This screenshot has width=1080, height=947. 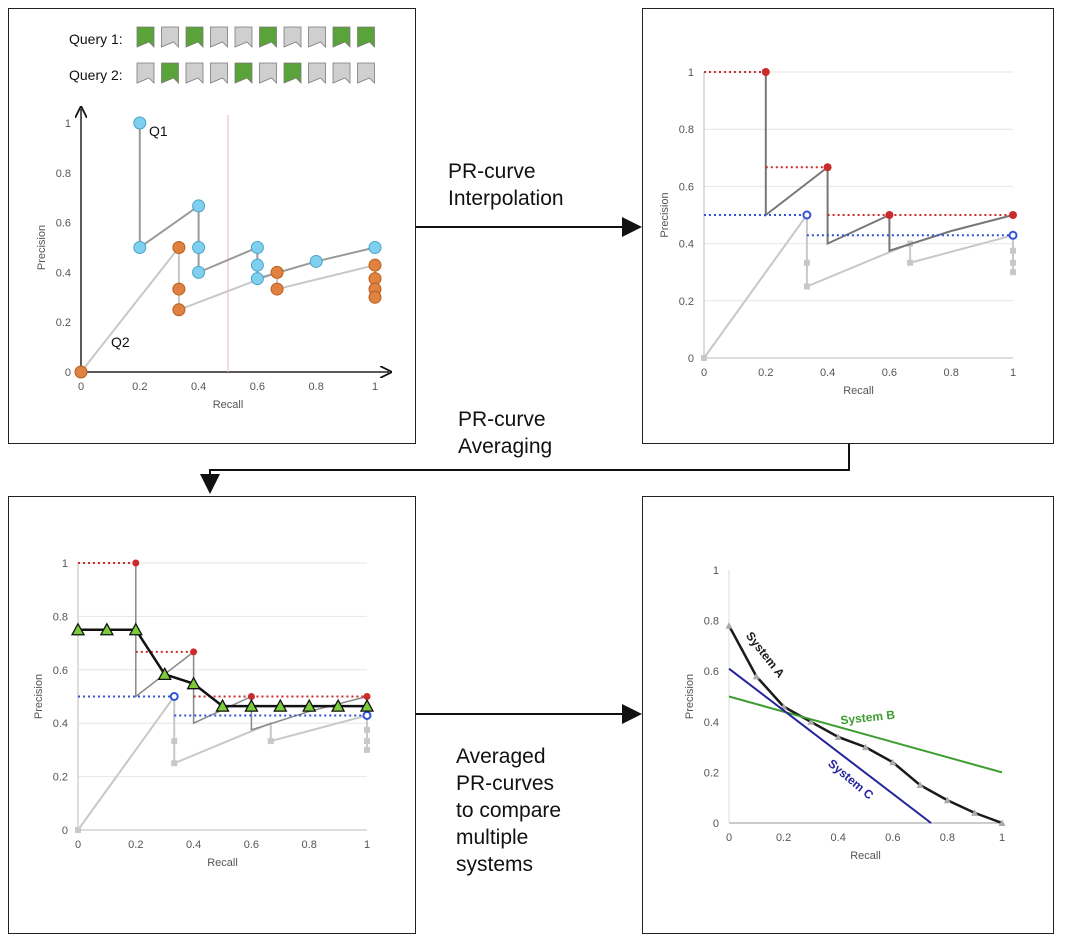 What do you see at coordinates (257, 201) in the screenshot?
I see `q1-curve-line` at bounding box center [257, 201].